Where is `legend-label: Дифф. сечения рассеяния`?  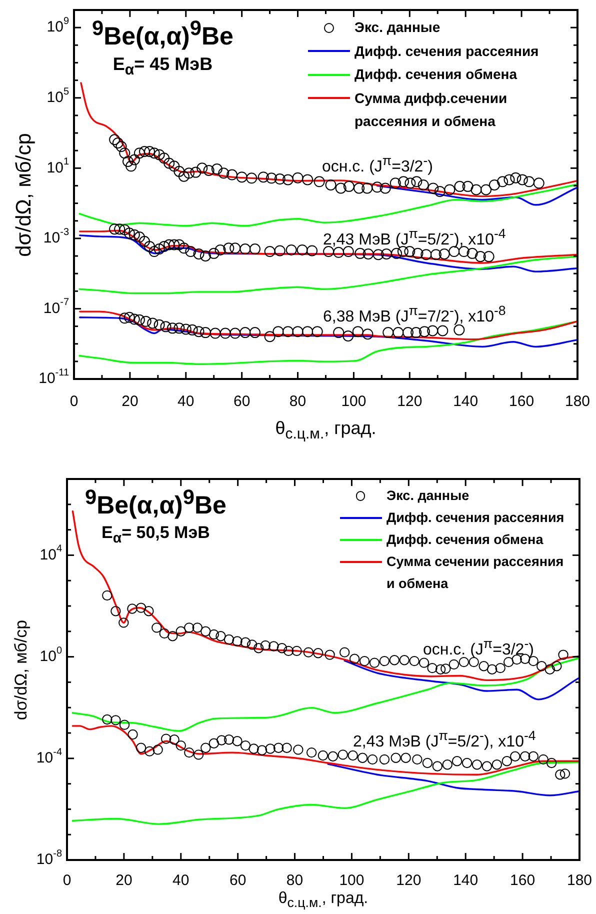 legend-label: Дифф. сечения рассеяния is located at coordinates (475, 518).